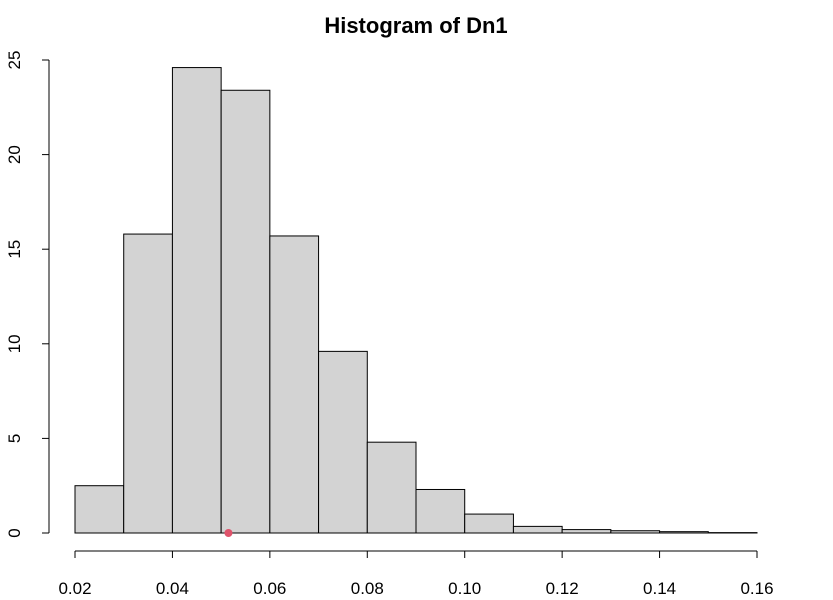 This screenshot has width=833, height=600. Describe the element at coordinates (415, 25) in the screenshot. I see `chart-title: Histogram of Dn1` at that location.